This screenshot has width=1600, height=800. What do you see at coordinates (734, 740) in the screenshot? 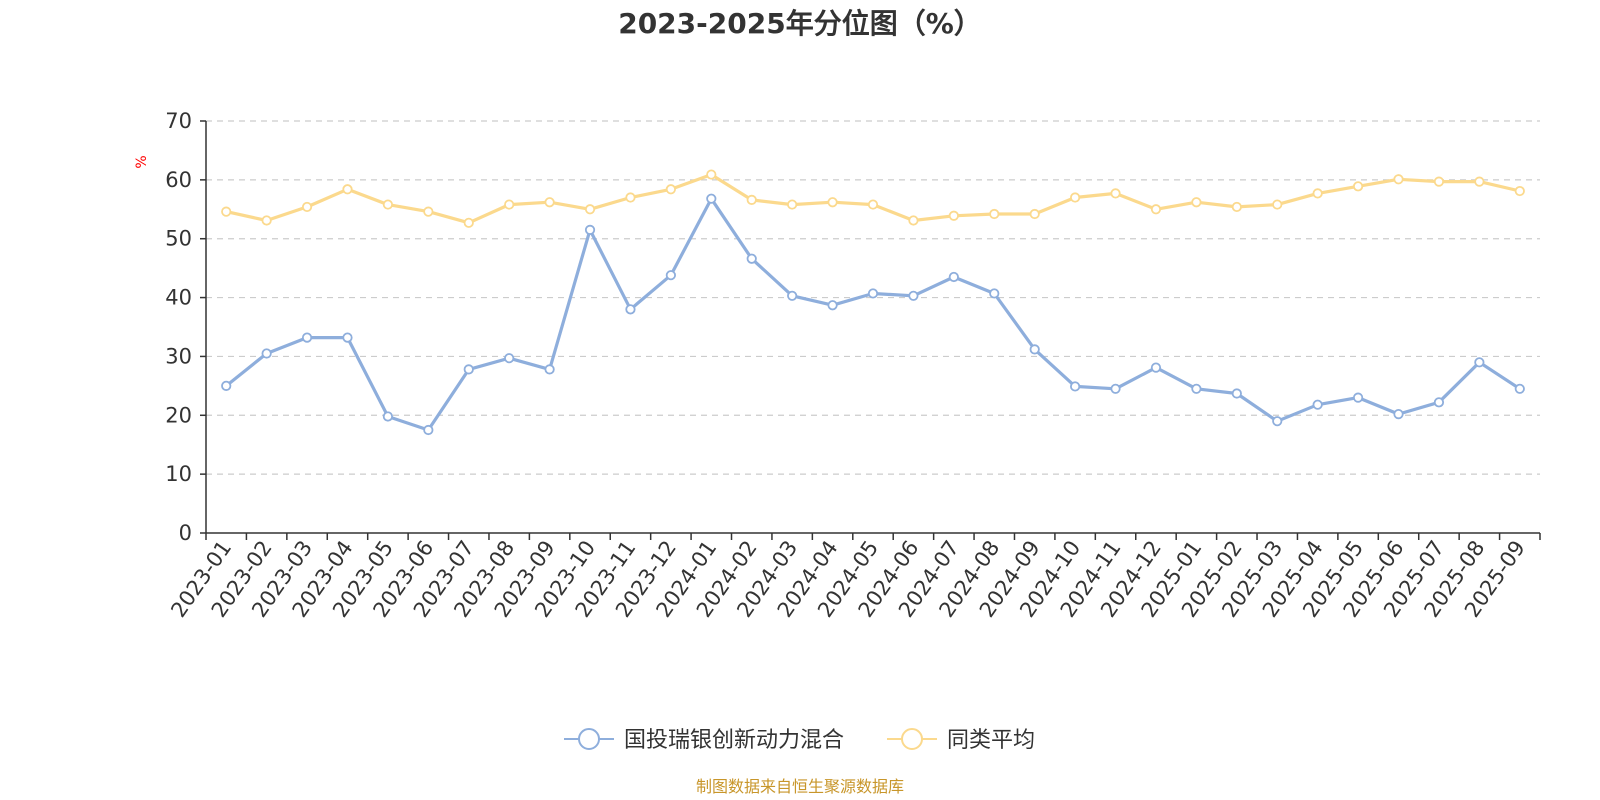
I see `legend-label: 国投瑞银创新动力混合` at bounding box center [734, 740].